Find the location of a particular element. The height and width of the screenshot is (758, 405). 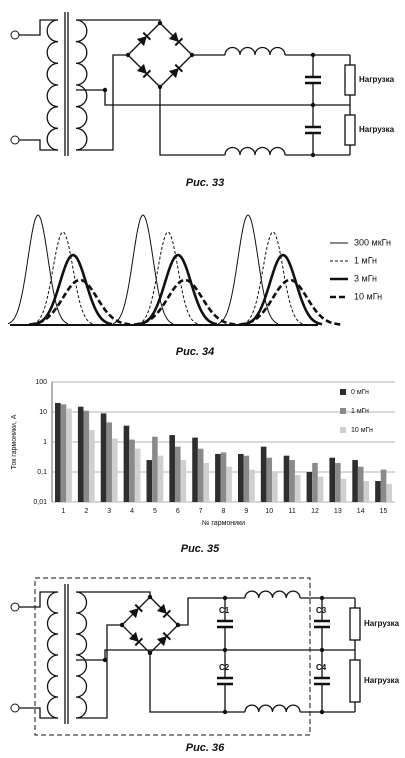

caption: Рис. 34 is located at coordinates (195, 352).